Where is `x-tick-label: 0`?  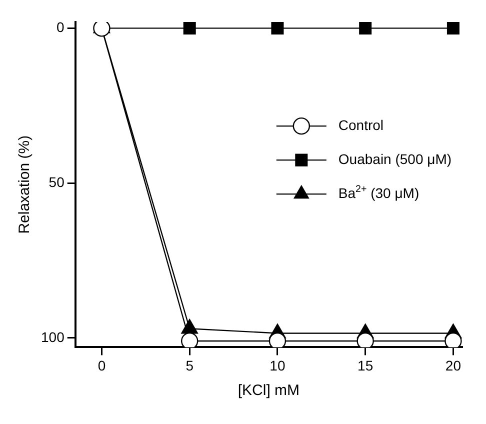
x-tick-label: 0 is located at coordinates (102, 365).